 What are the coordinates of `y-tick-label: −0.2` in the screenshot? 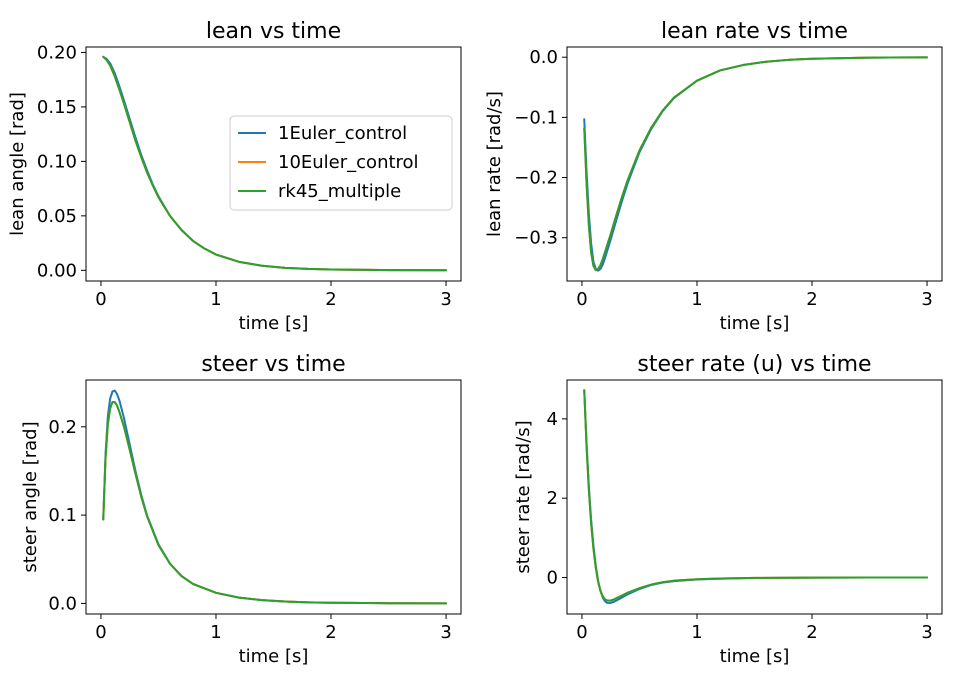 It's located at (536, 178).